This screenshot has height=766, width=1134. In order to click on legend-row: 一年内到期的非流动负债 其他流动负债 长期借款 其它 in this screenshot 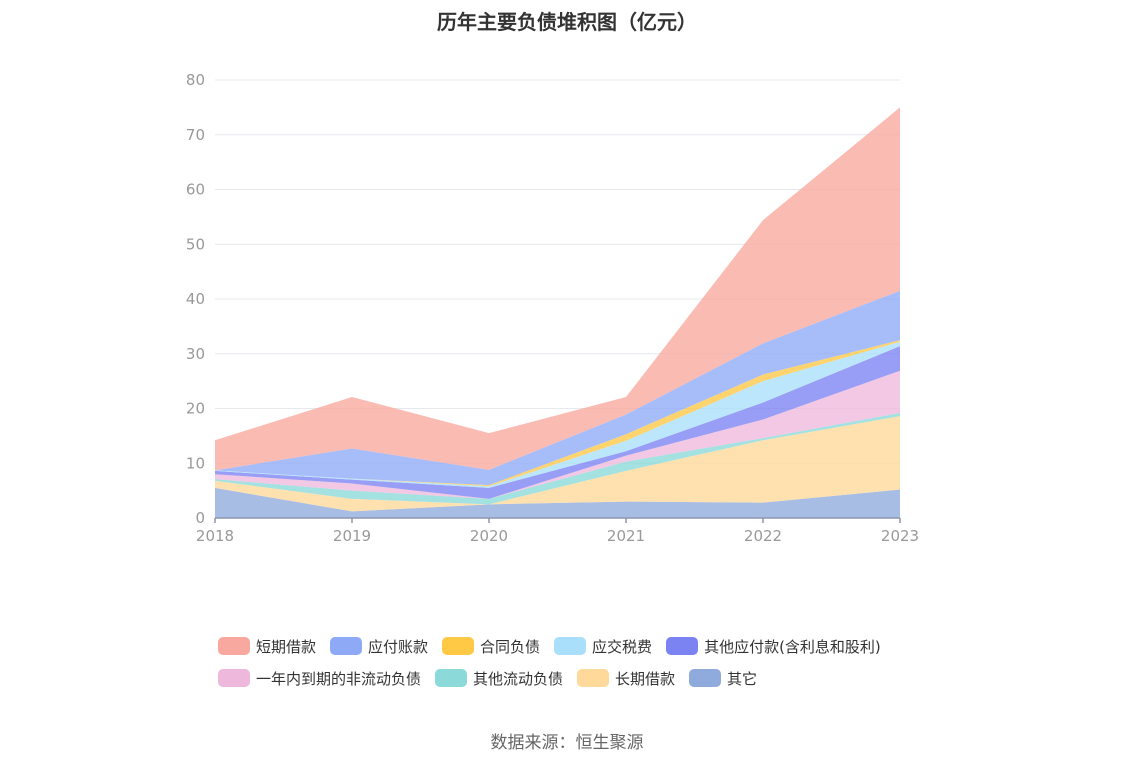, I will do `click(578, 678)`.